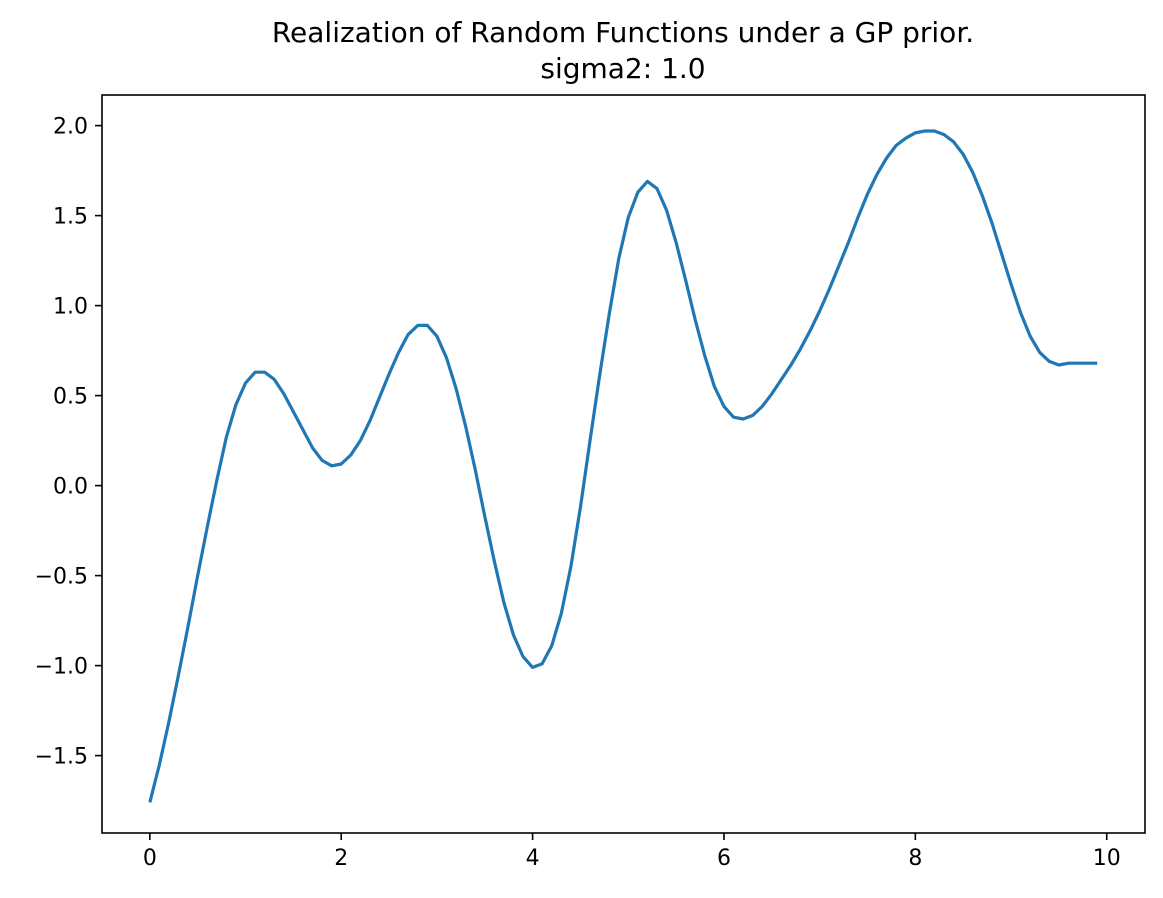 The image size is (1163, 898). I want to click on y-tick-label: 0.0, so click(70, 487).